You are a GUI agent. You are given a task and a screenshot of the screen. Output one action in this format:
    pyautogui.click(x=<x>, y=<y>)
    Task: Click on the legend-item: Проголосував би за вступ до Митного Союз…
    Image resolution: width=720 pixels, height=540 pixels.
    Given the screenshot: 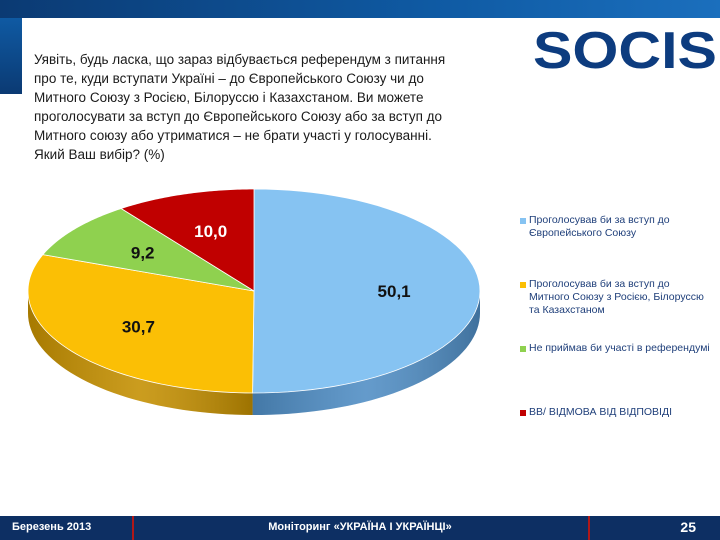 What is the action you would take?
    pyautogui.click(x=615, y=310)
    